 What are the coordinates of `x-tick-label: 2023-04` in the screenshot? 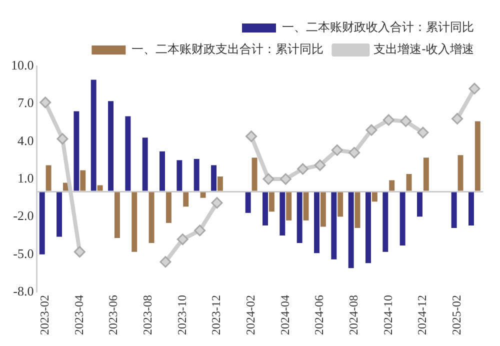 It's located at (79, 315).